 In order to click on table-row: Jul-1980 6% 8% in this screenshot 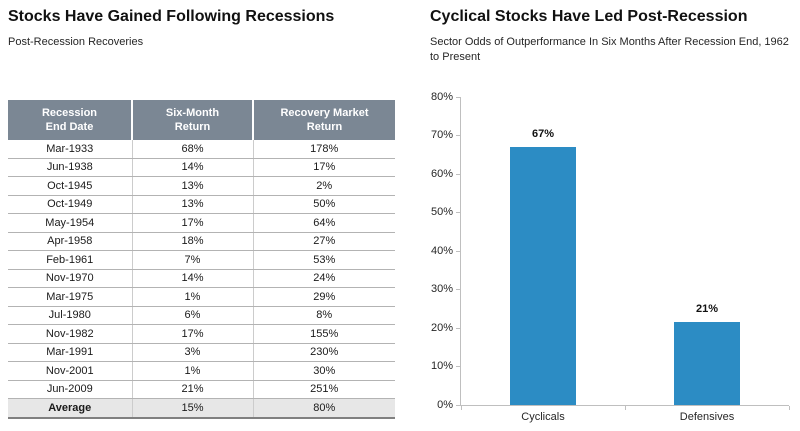, I will do `click(201, 315)`.